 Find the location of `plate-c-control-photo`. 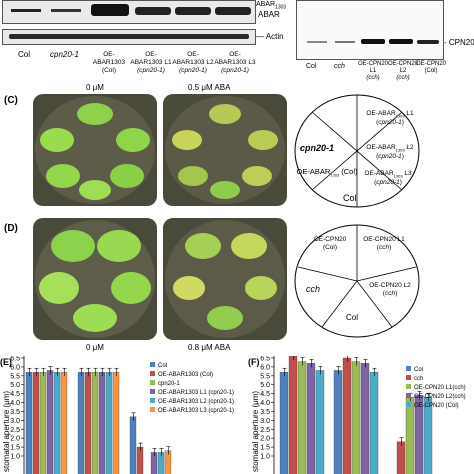

plate-c-control-photo is located at coordinates (95, 150).